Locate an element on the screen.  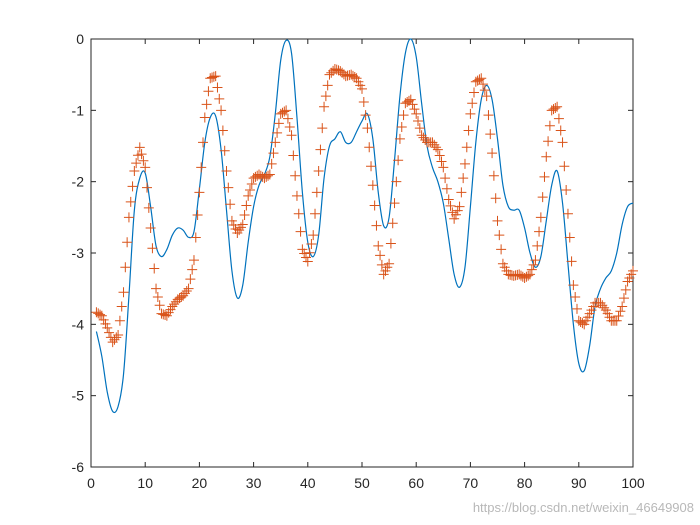
x-tick-label: 70 is located at coordinates (471, 483).